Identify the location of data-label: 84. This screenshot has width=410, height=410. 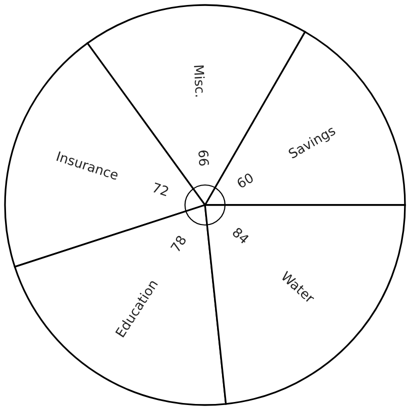
(241, 235).